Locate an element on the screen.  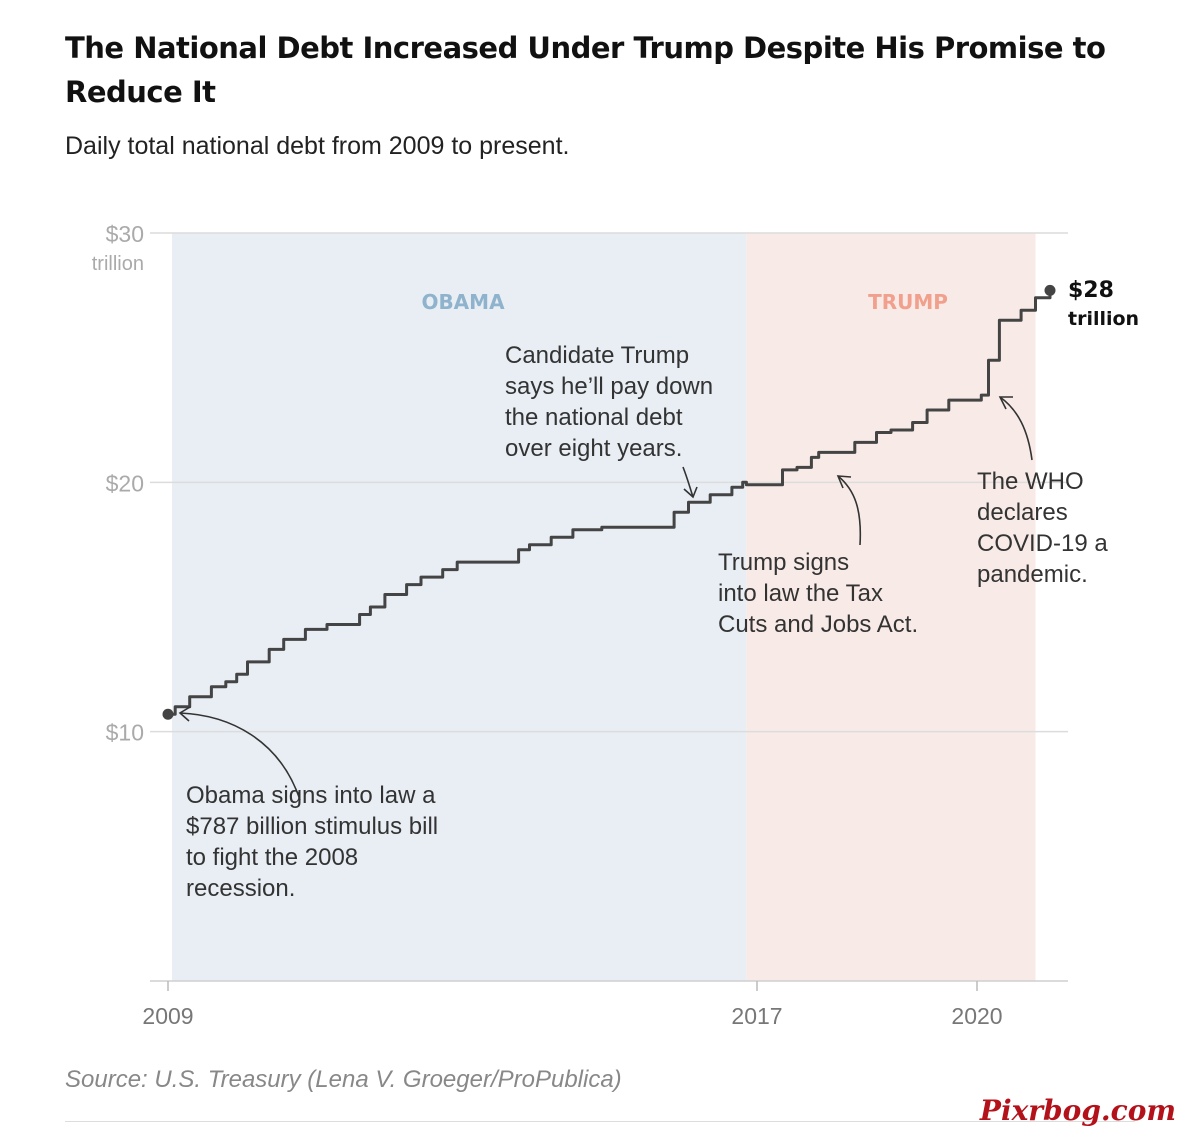
annotation-4-line: COVID-19 a is located at coordinates (1042, 543).